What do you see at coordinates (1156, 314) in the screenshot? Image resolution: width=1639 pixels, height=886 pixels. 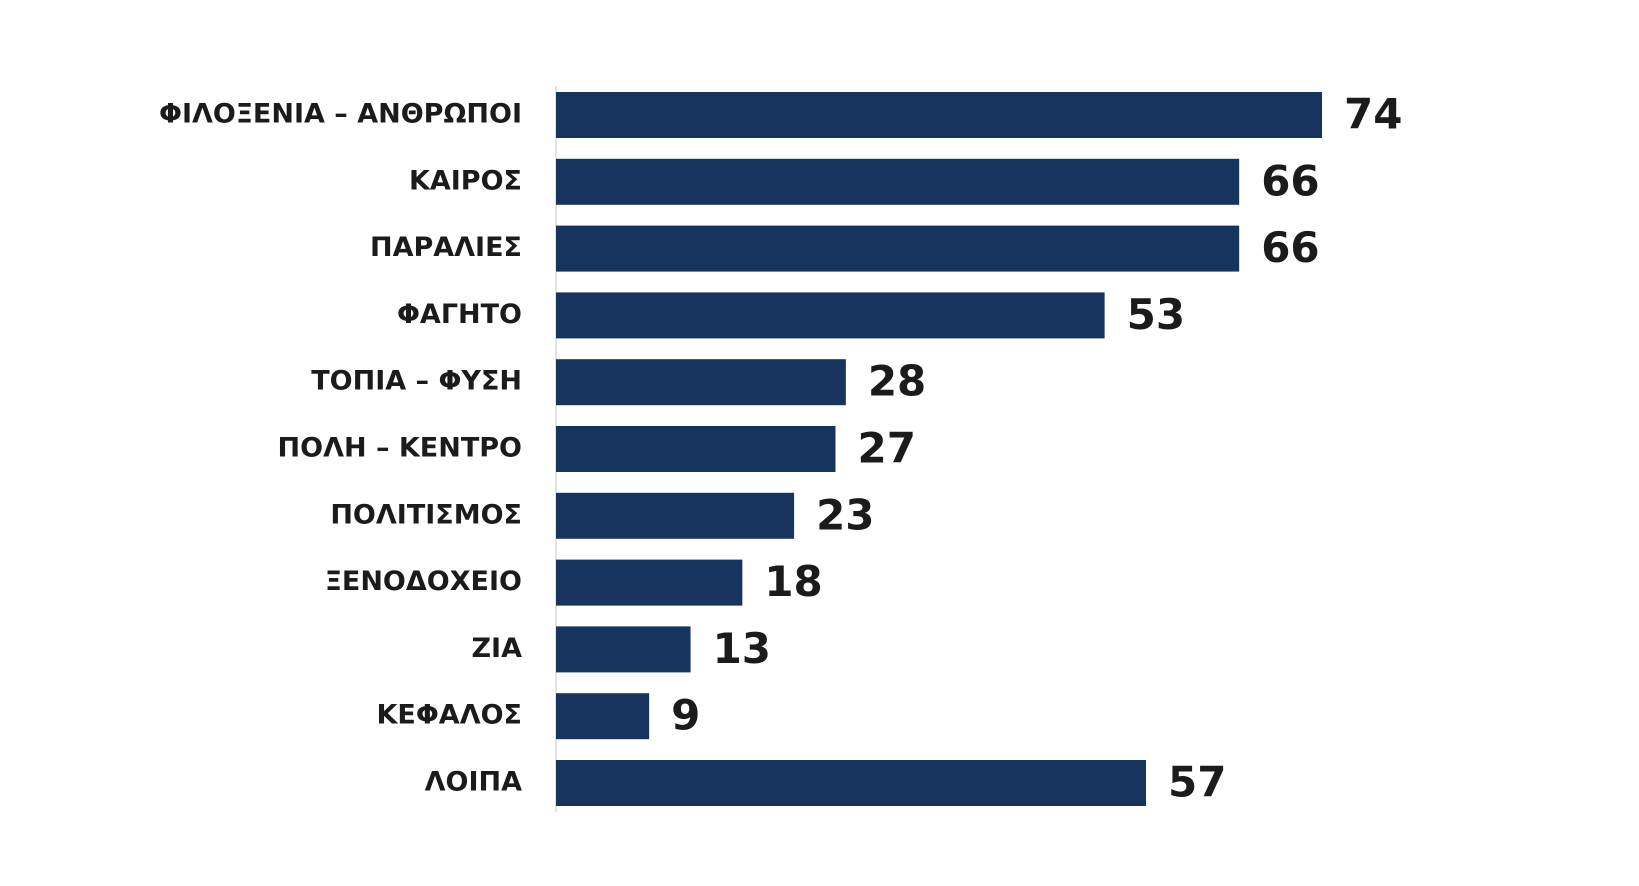 I see `value-label: 53` at bounding box center [1156, 314].